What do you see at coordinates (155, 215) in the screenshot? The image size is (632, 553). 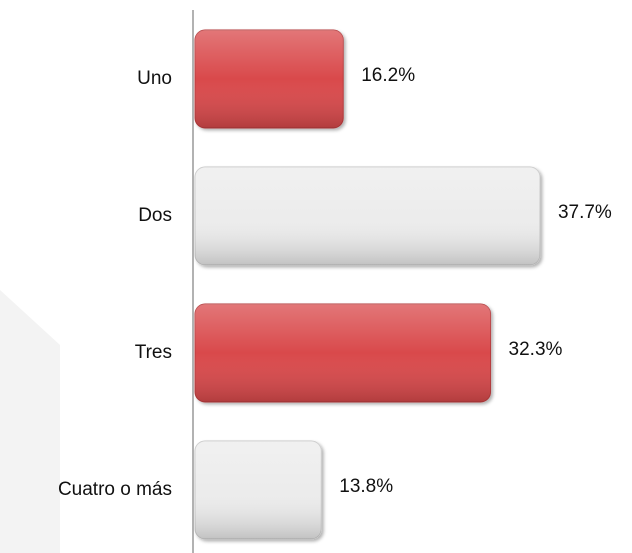 I see `category-label: Dos` at bounding box center [155, 215].